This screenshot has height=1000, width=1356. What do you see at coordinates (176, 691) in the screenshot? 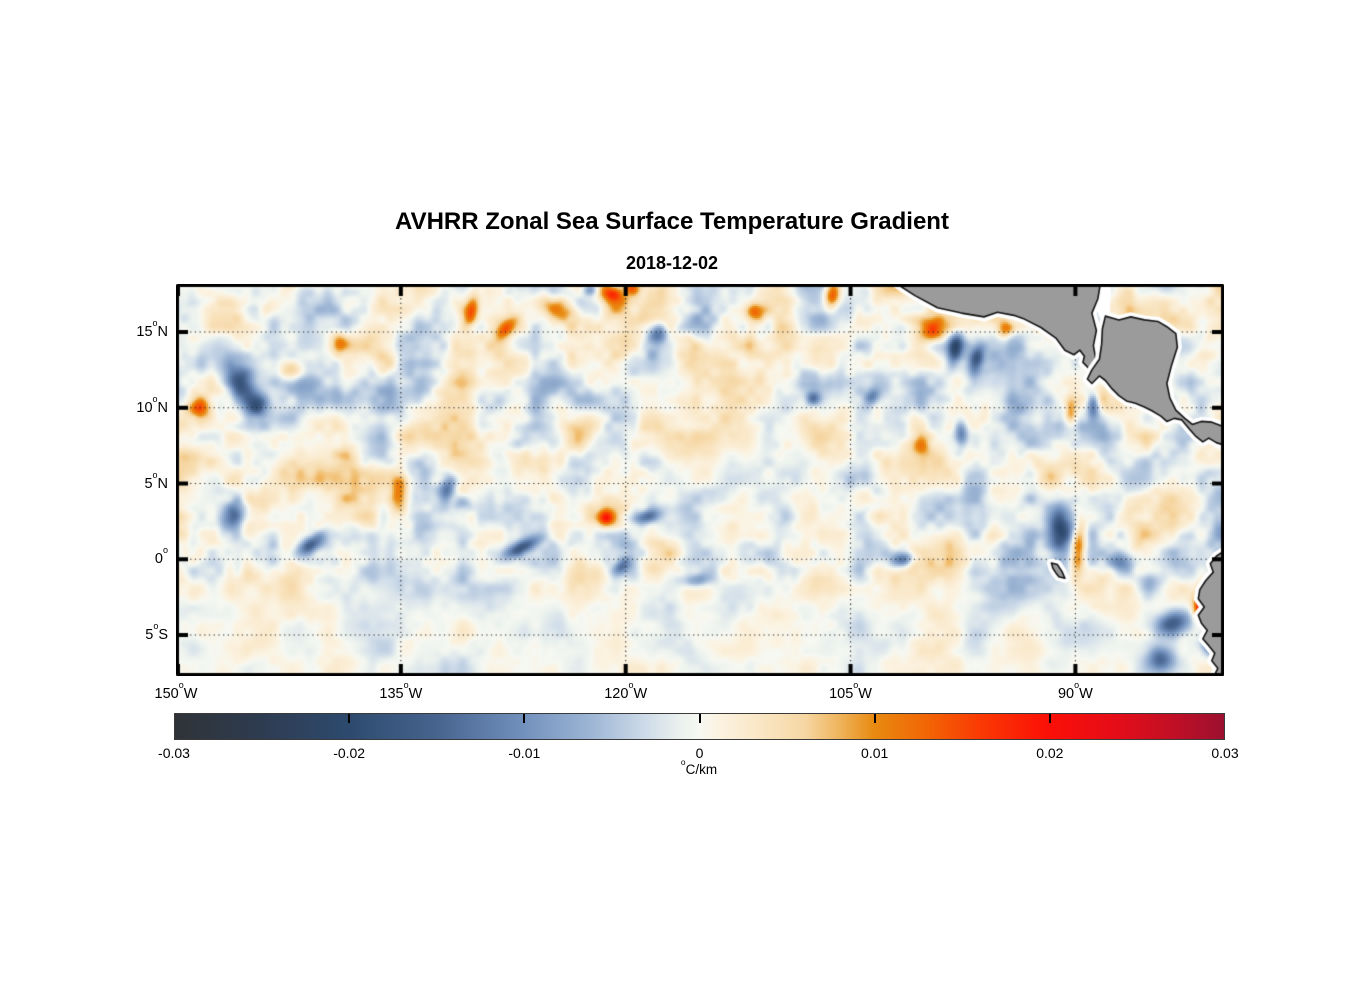
I see `x-tick-label: 150oW` at bounding box center [176, 691].